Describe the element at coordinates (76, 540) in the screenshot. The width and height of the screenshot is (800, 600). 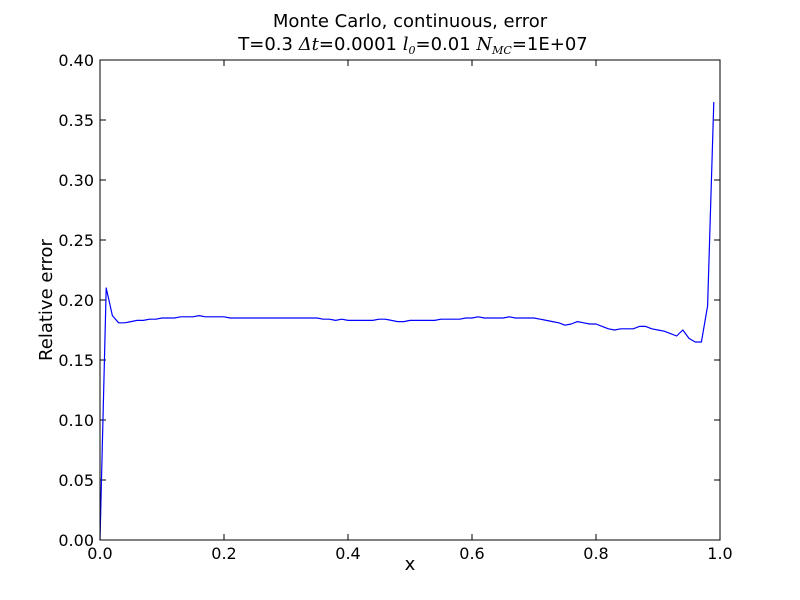
I see `y-tick-label: 0.00` at that location.